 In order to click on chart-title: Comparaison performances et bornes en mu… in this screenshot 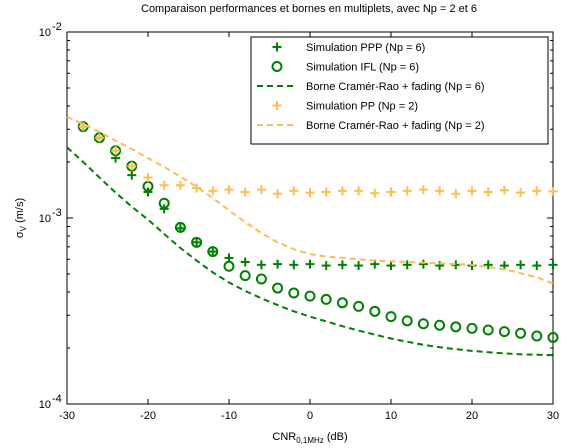, I will do `click(309, 9)`.